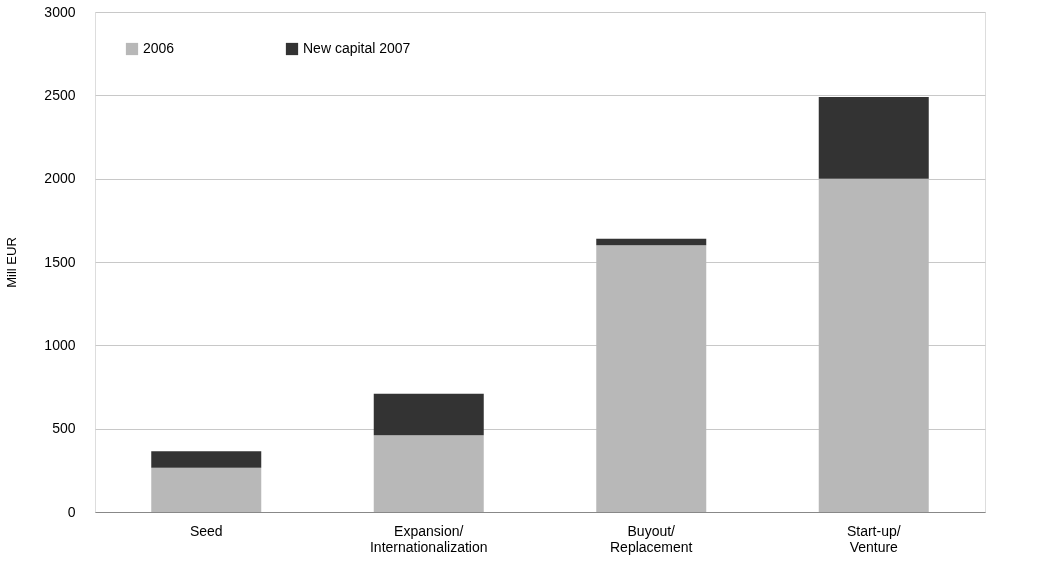 Image resolution: width=1041 pixels, height=587 pixels. What do you see at coordinates (357, 48) in the screenshot?
I see `legend-label: New capital 2007` at bounding box center [357, 48].